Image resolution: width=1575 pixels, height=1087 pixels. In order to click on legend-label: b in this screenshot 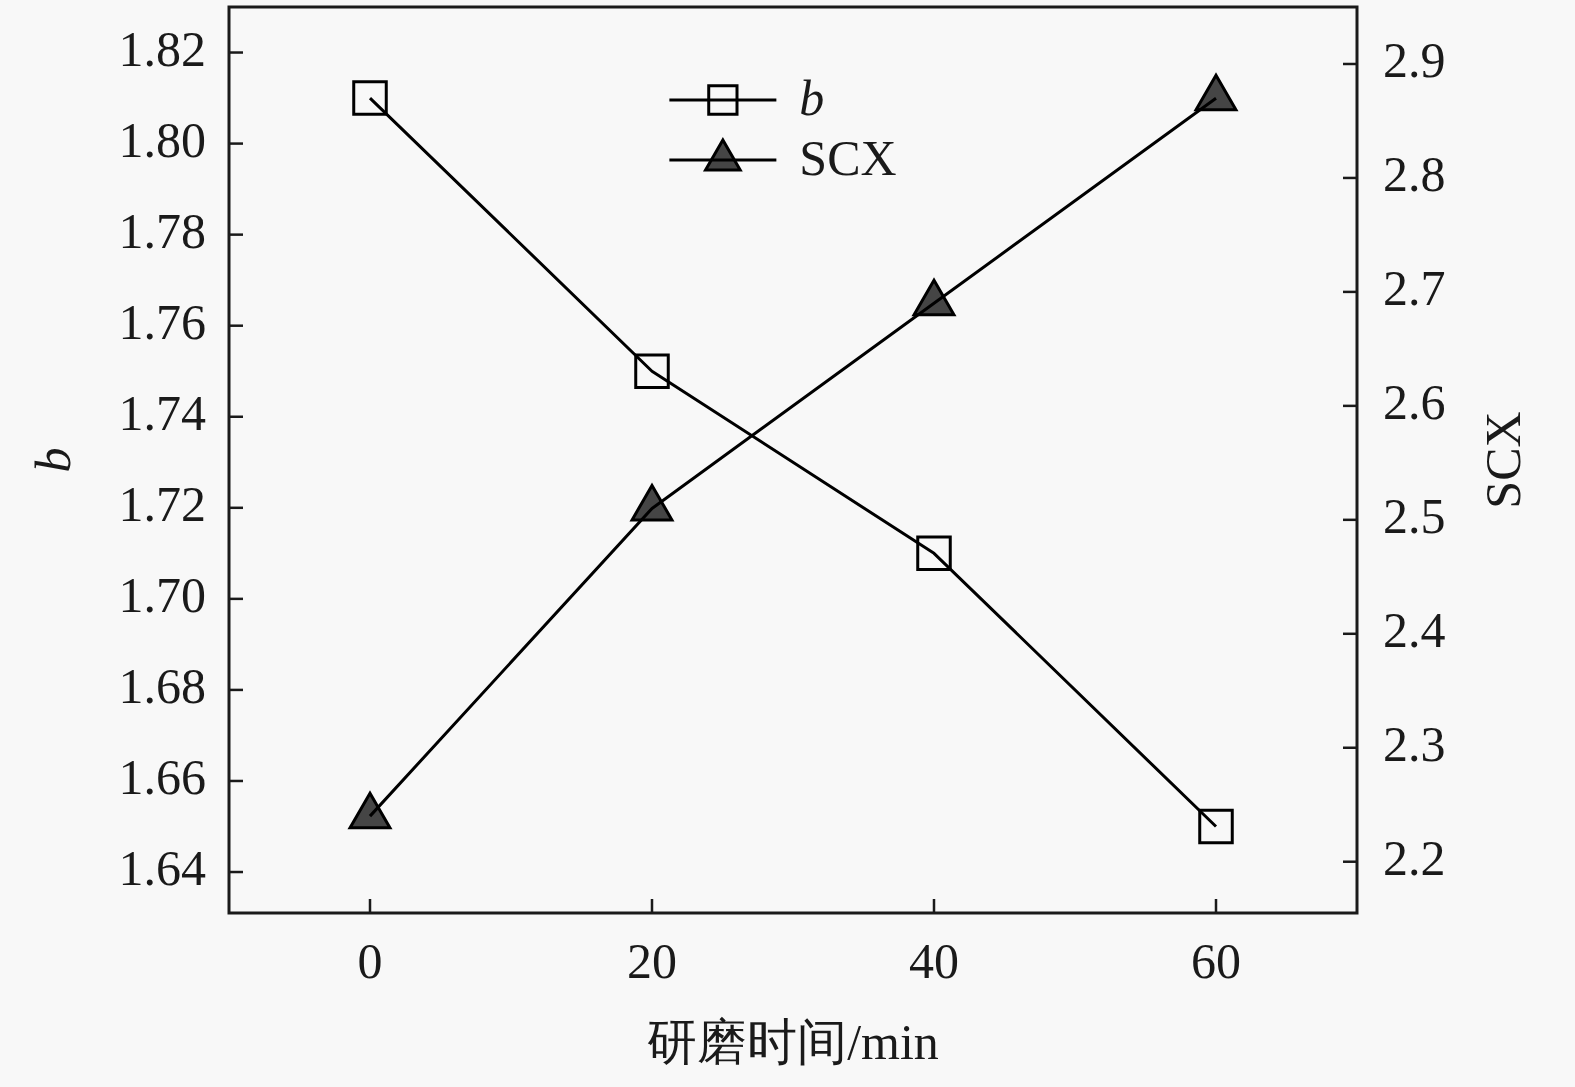, I will do `click(812, 98)`.